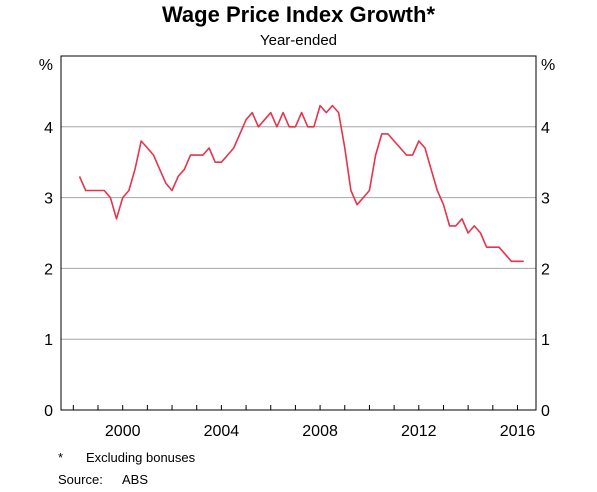 The height and width of the screenshot is (492, 597). I want to click on y-tick-label-right: 0, so click(545, 411).